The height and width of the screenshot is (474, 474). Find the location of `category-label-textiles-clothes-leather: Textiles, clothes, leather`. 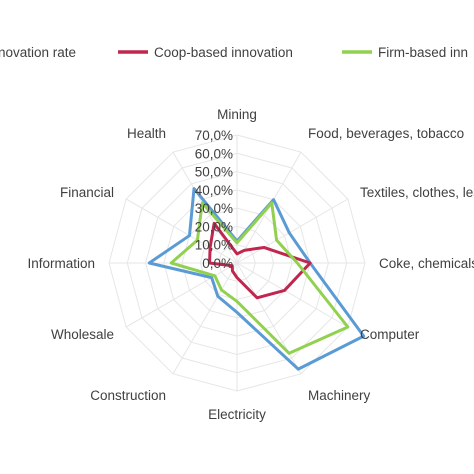

category-label-textiles-clothes-leather: Textiles, clothes, leather is located at coordinates (417, 192).